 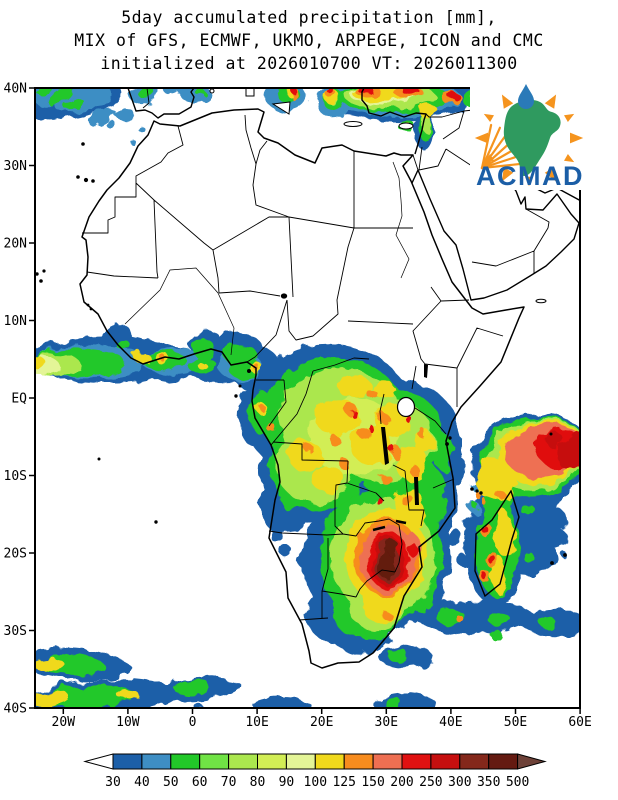 What do you see at coordinates (309, 63) in the screenshot?
I see `title-line-3: initialized at 2026010700 VT: 2026011300` at bounding box center [309, 63].